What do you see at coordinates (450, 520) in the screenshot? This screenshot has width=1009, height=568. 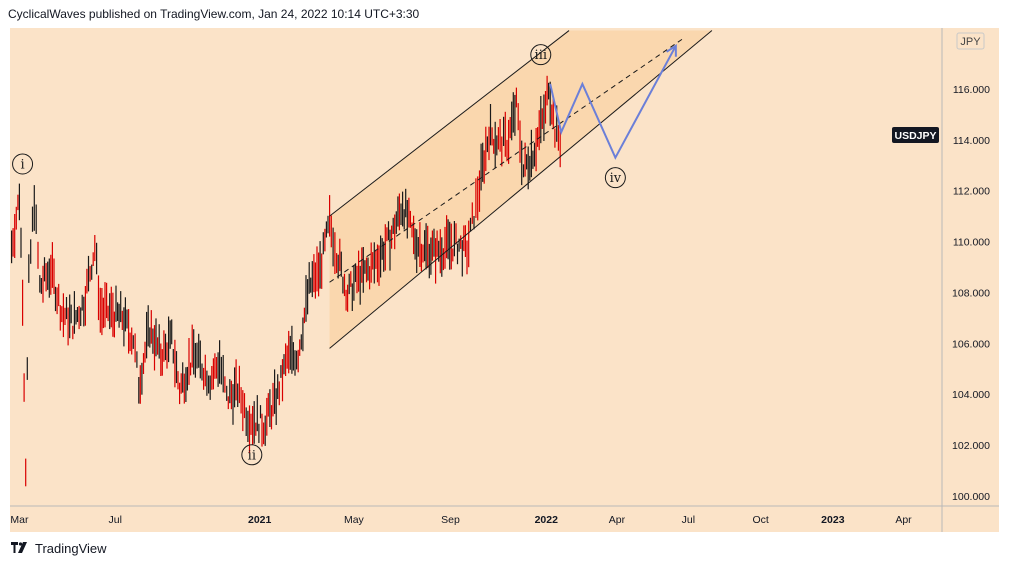 I see `time-tick-label: Sep` at bounding box center [450, 520].